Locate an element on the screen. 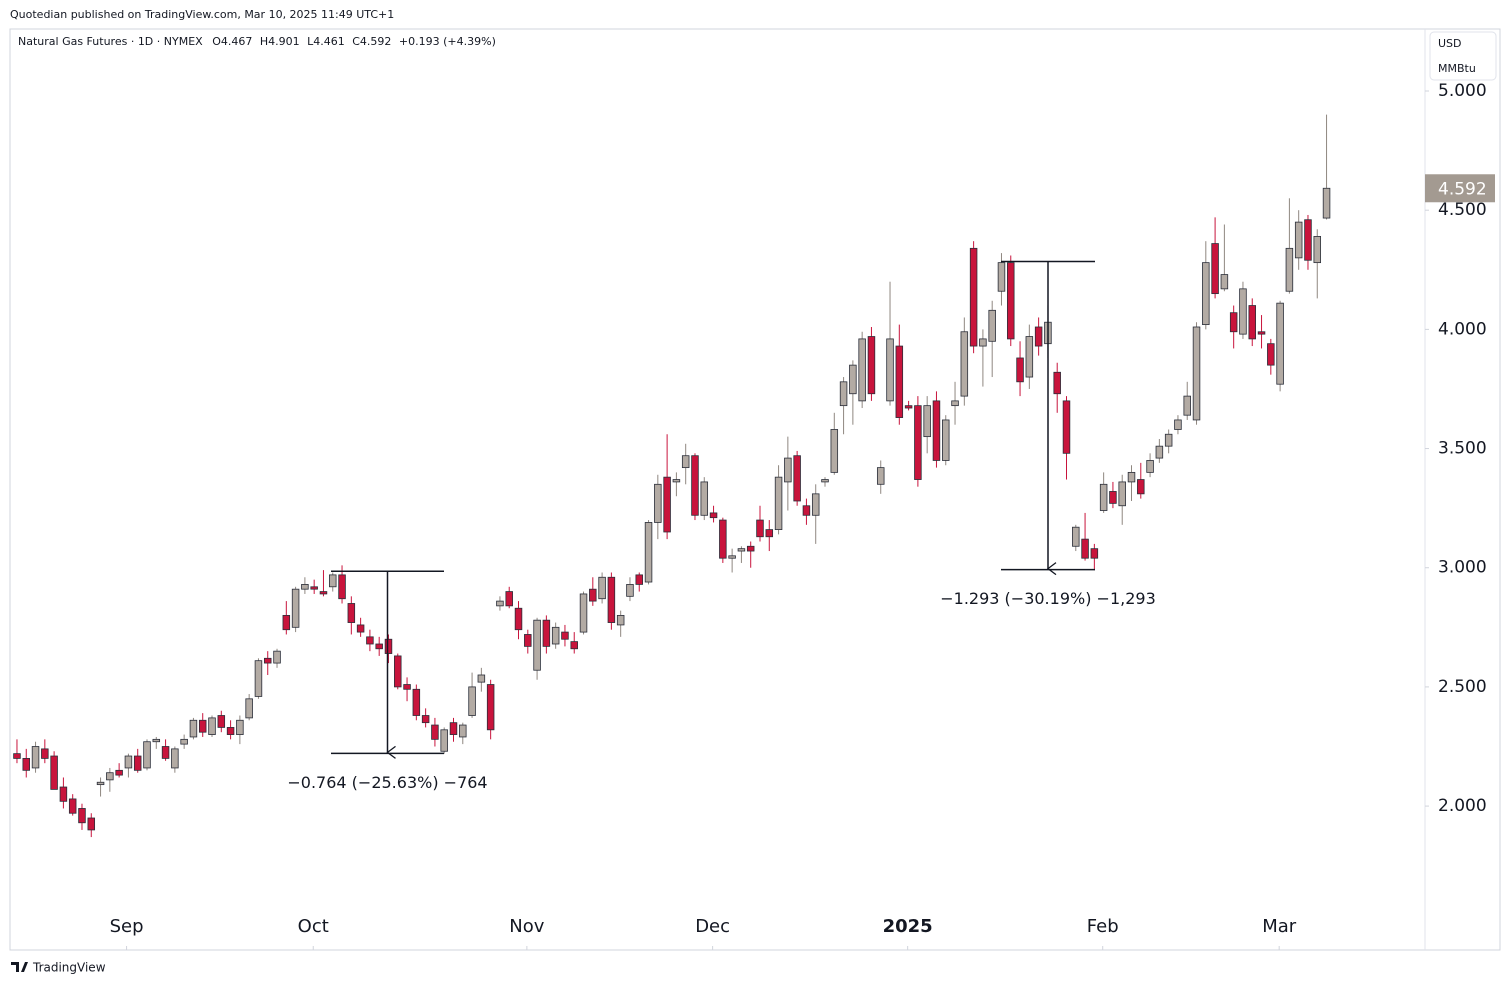 The width and height of the screenshot is (1510, 986). unit: MMBtu is located at coordinates (1457, 68).